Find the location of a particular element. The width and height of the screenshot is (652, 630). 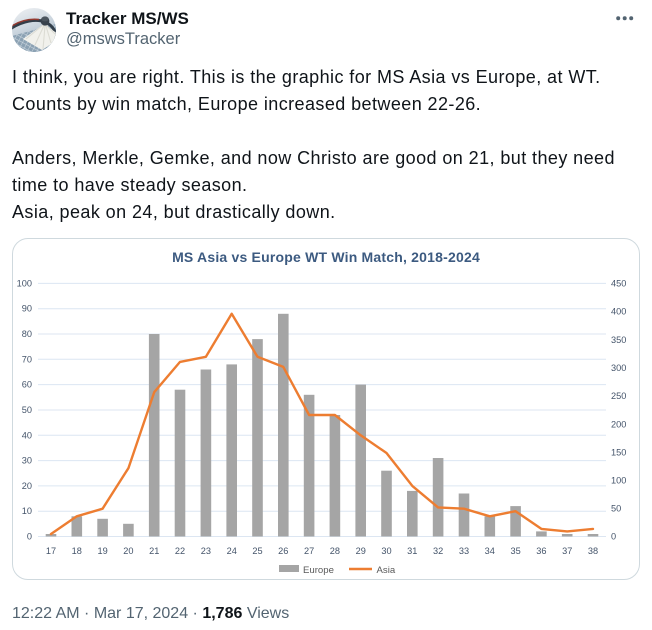

svg-text: 25 is located at coordinates (257, 551).